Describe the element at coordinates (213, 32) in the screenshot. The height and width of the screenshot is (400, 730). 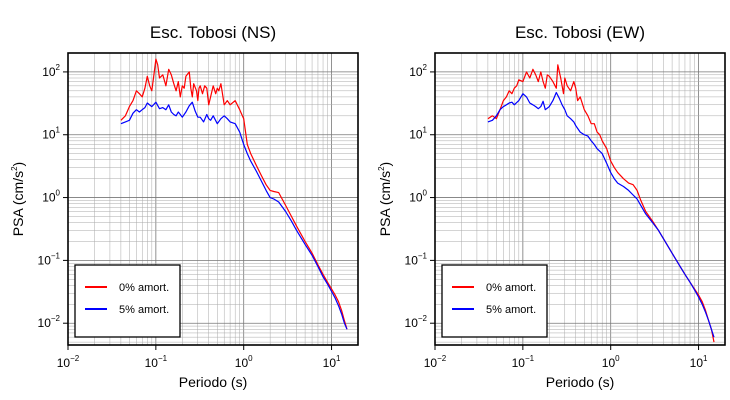
I see `chart-title: Esc. Tobosi (NS)` at that location.